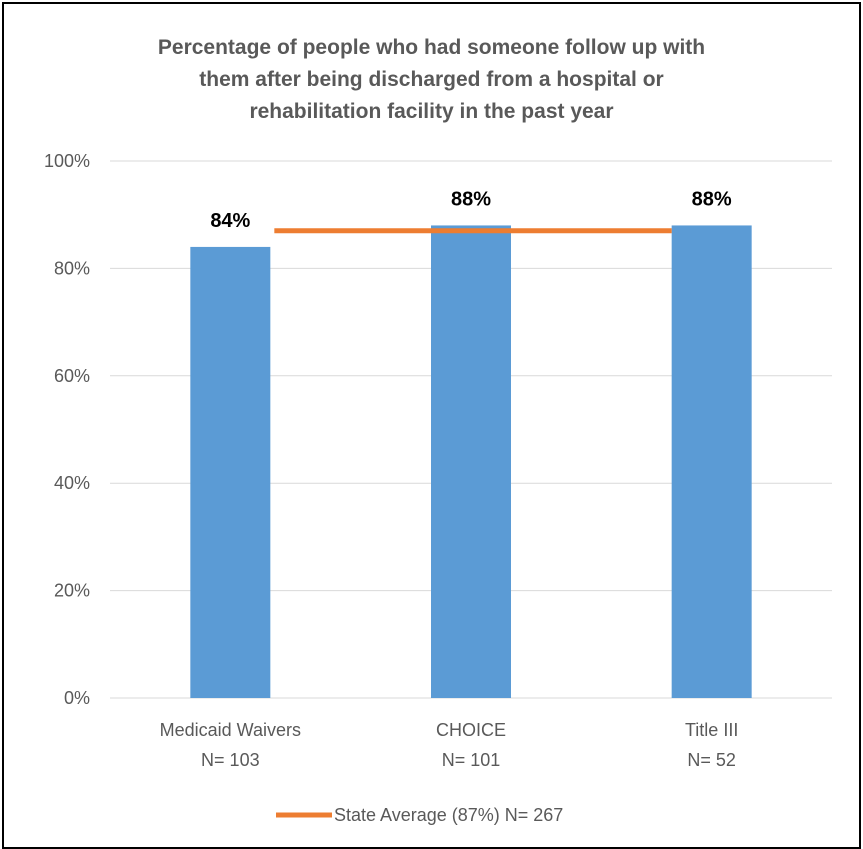 This screenshot has width=863, height=849. I want to click on y-tick-label: 100%, so click(67, 161).